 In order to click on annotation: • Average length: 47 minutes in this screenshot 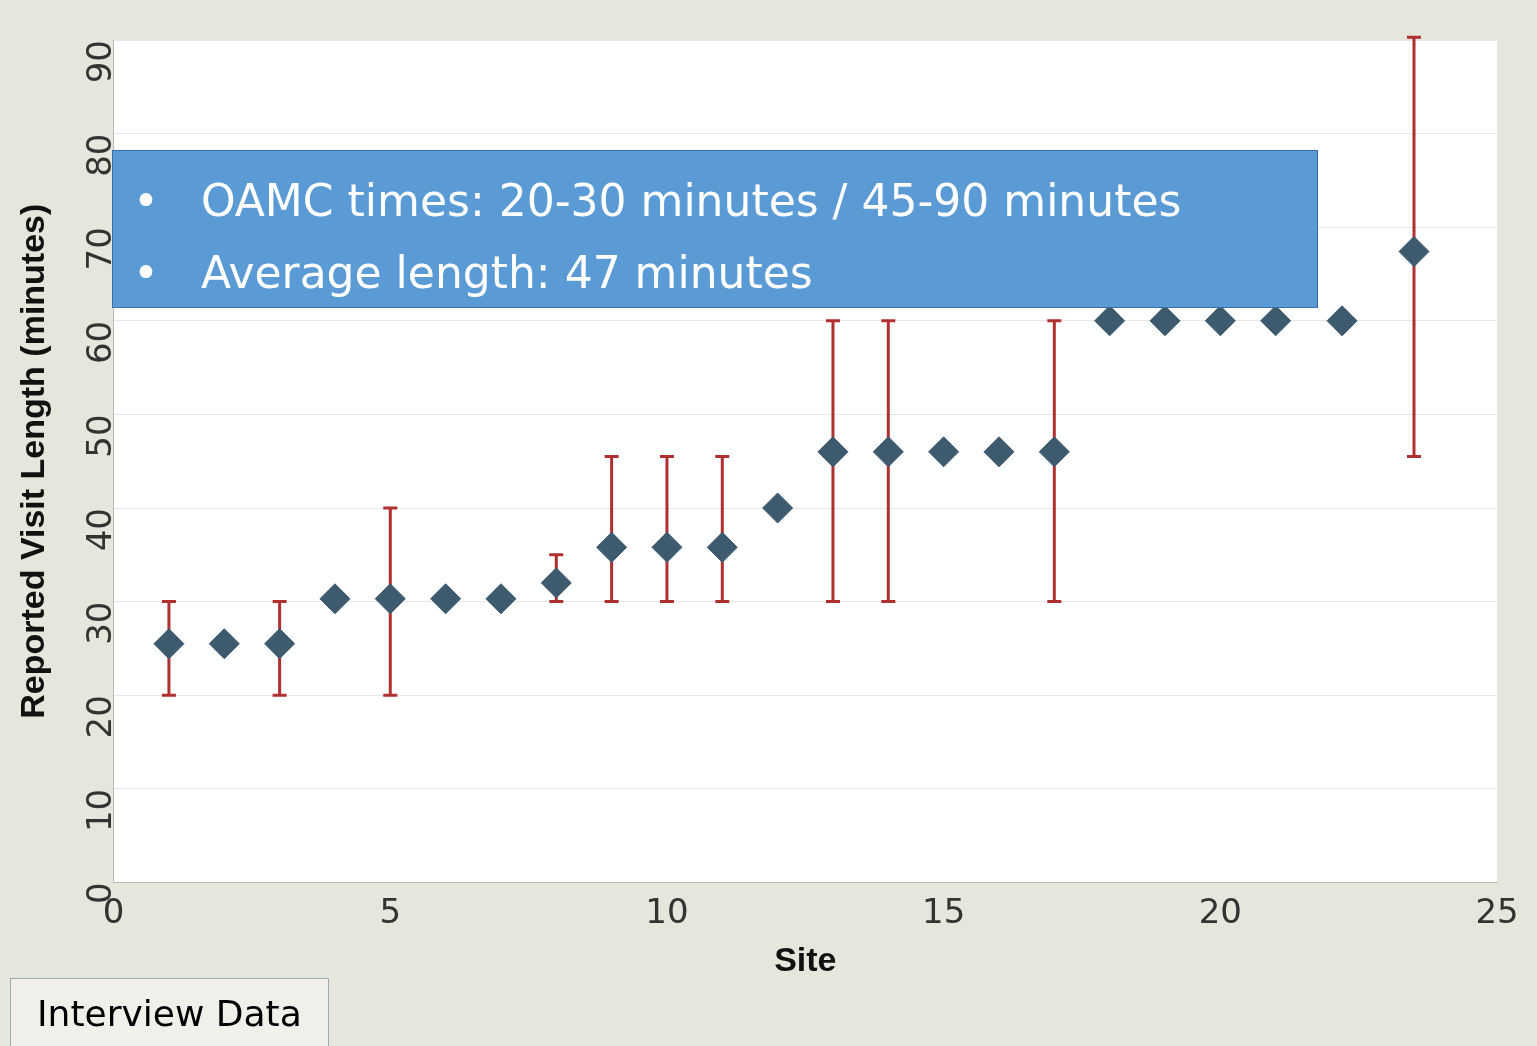, I will do `click(473, 273)`.